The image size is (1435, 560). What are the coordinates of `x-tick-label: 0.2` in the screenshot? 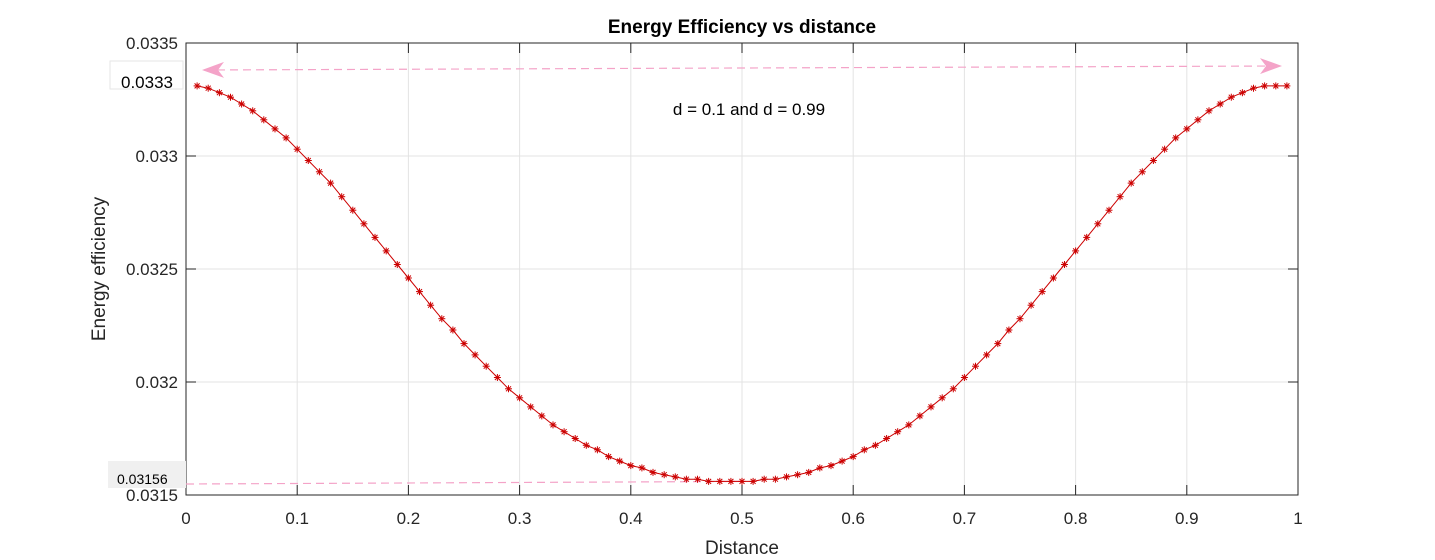 It's located at (409, 518).